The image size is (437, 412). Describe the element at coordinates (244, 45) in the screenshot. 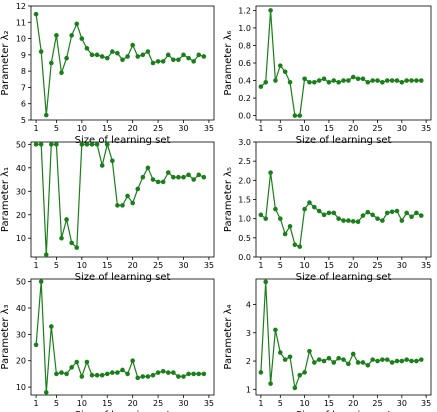

I see `y-tick-label: 0.8` at that location.